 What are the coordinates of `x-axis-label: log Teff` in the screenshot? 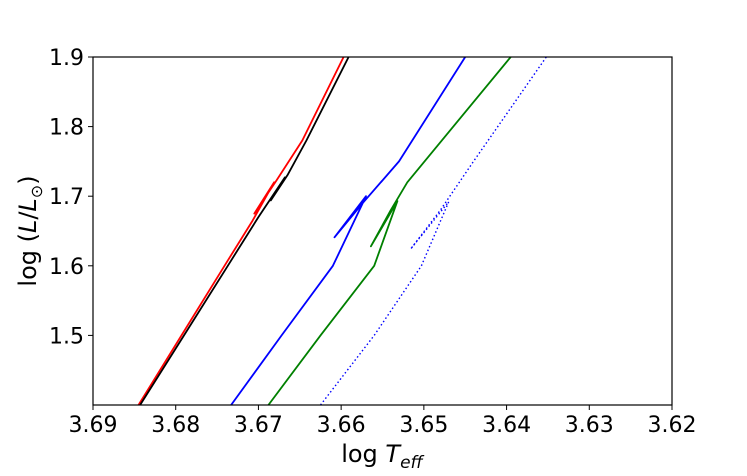 It's located at (382, 456).